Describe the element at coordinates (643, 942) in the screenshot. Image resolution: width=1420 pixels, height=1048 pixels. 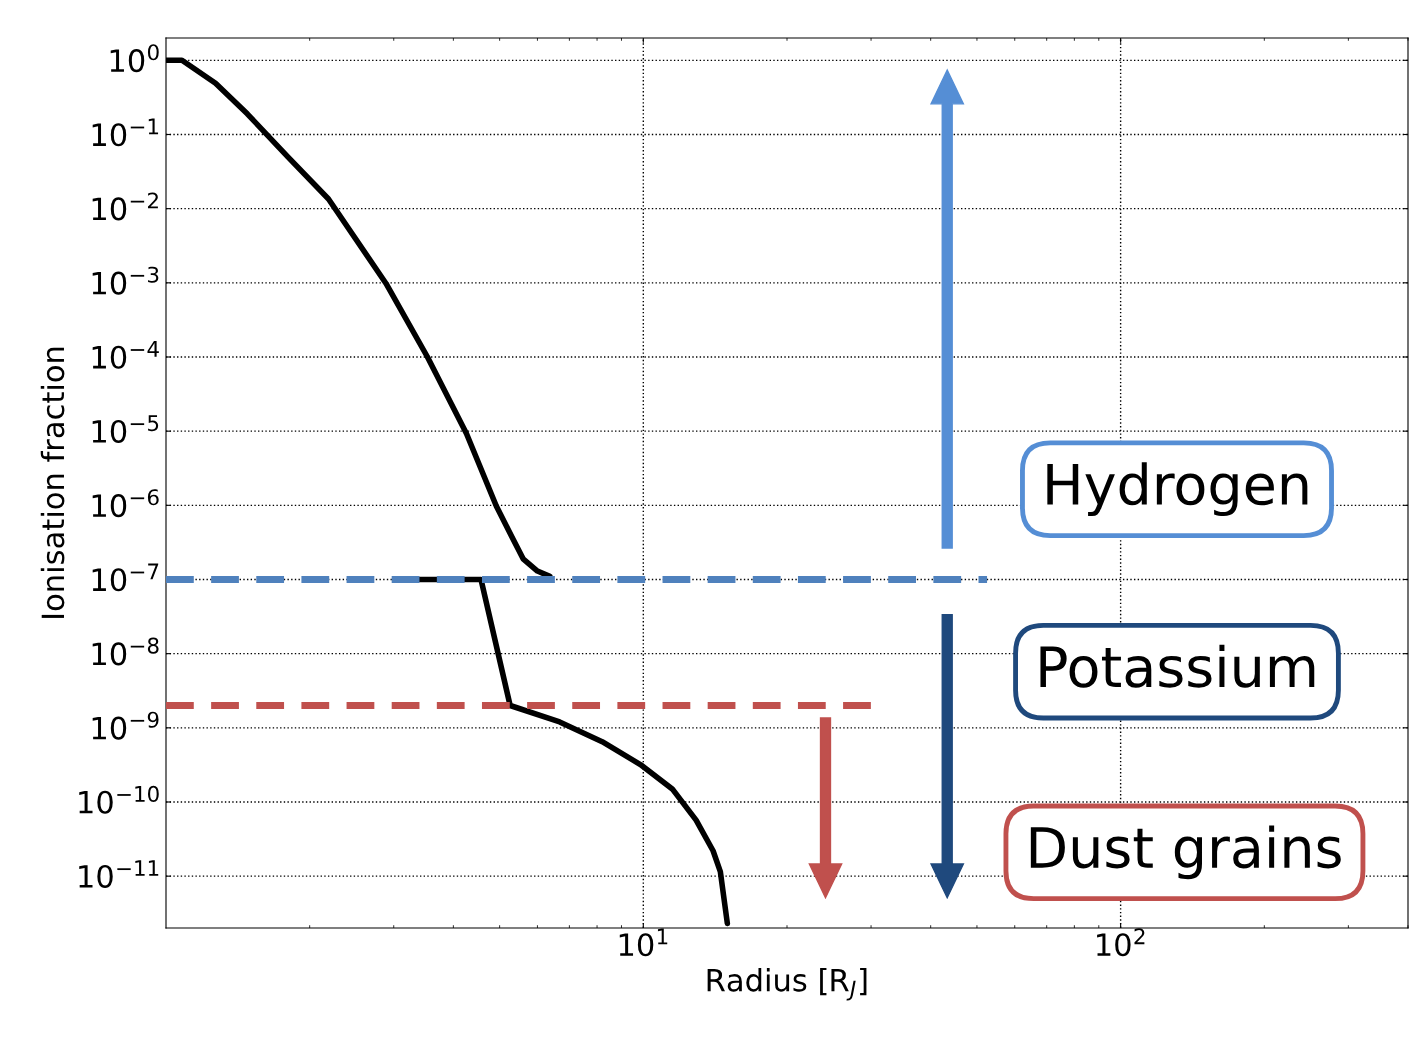
I see `x-tick-label: 10$^{1}$` at that location.